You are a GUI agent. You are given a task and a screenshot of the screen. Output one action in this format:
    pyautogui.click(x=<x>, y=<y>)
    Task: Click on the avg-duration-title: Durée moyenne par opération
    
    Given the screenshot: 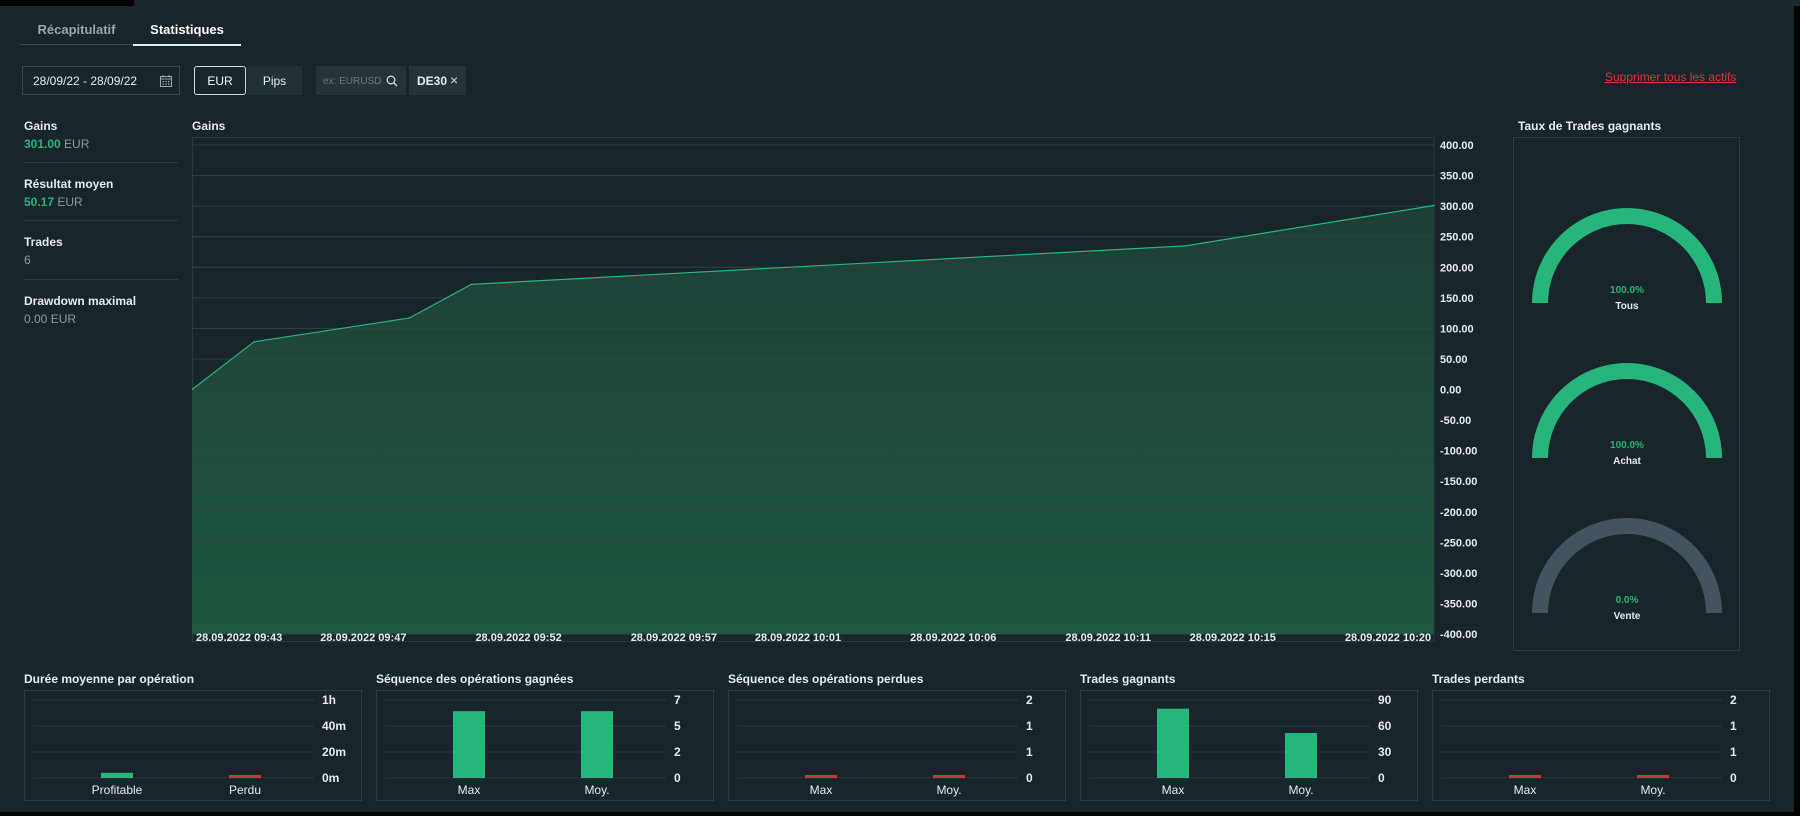 What is the action you would take?
    pyautogui.click(x=109, y=679)
    